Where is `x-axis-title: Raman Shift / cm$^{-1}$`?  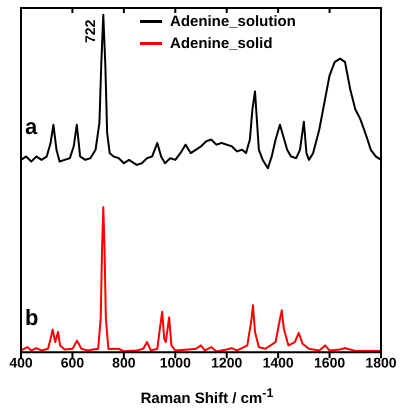
x-axis-title: Raman Shift / cm$^{-1}$ is located at coordinates (207, 396).